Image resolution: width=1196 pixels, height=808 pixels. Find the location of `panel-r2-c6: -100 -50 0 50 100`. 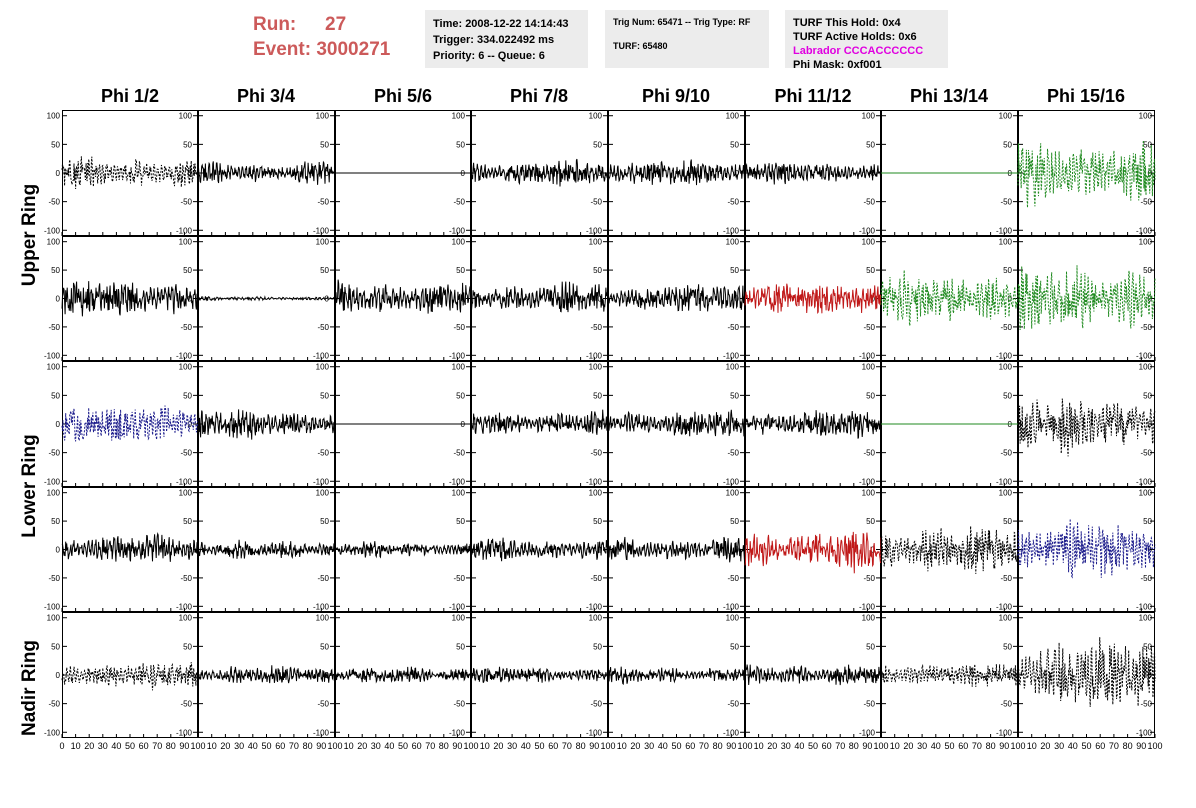

panel-r2-c6: -100 -50 0 50 100 is located at coordinates (813, 298).